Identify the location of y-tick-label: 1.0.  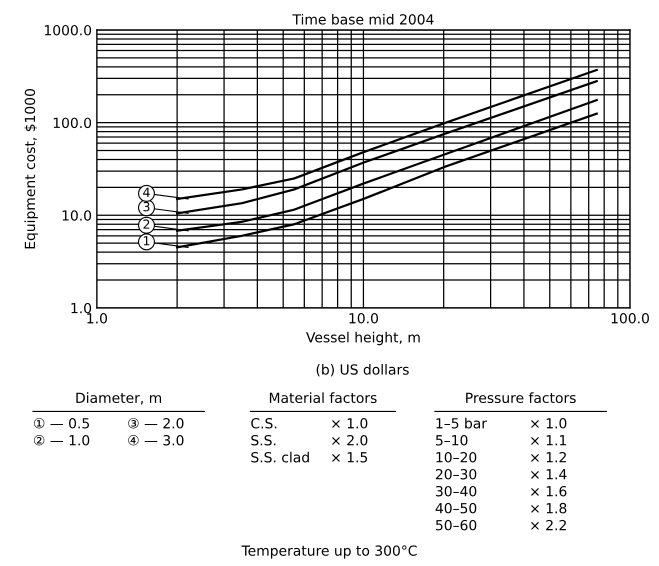
(81, 308).